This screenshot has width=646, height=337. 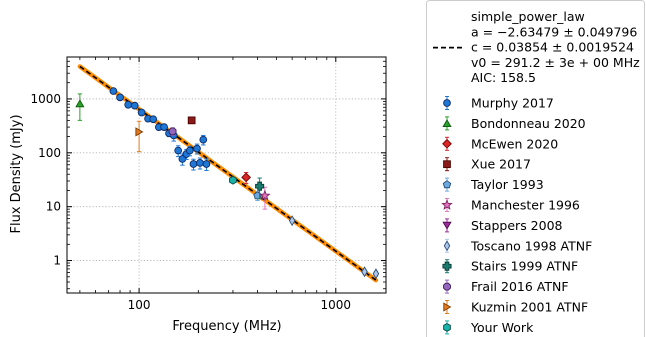 I want to click on legend-label: Kuzmin 2001 ATNF, so click(x=529, y=307).